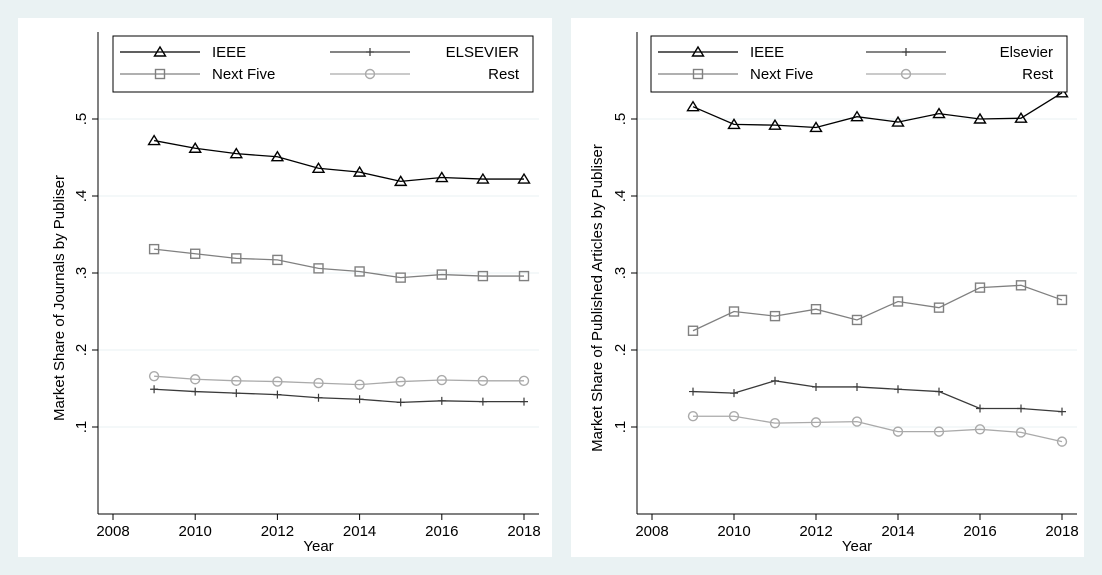  I want to click on x-tick-label: 2012, so click(815, 531).